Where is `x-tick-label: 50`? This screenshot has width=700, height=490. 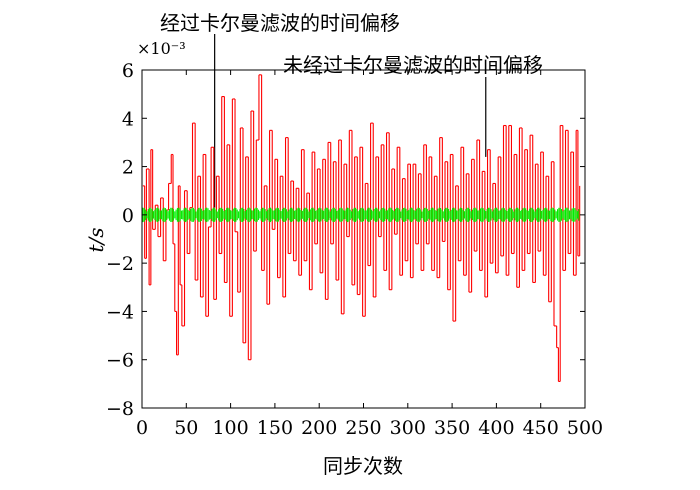 x-tick-label: 50 is located at coordinates (186, 428).